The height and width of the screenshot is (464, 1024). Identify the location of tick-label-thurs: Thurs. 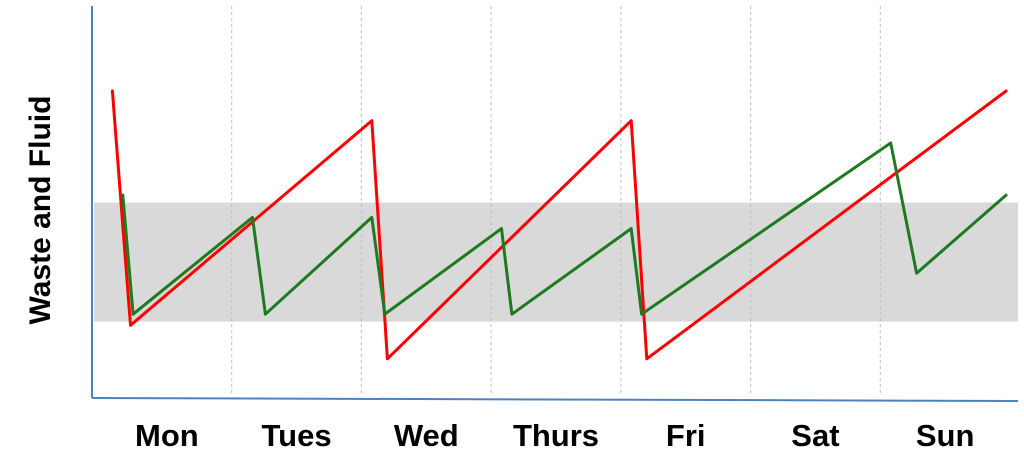
(556, 435).